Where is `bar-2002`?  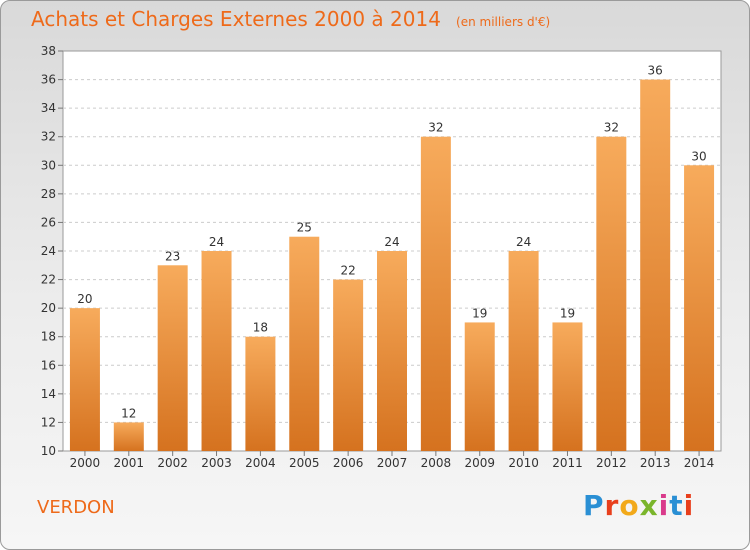
bar-2002 is located at coordinates (172, 358).